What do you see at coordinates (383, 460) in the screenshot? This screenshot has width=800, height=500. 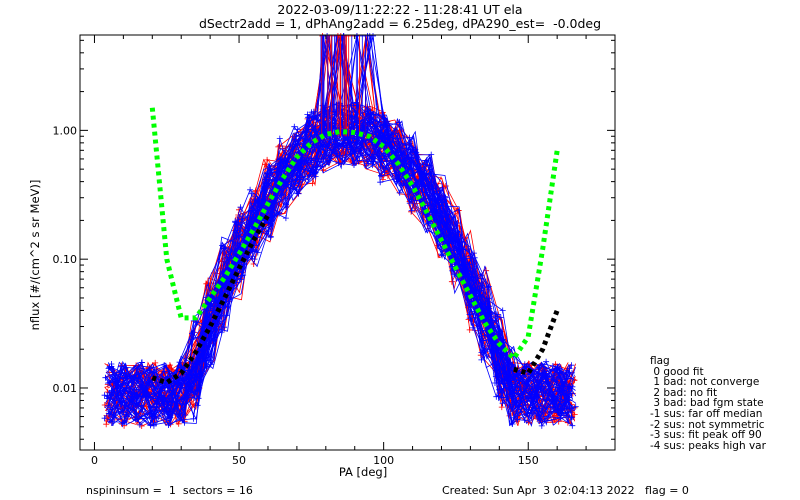 I see `x-tick-label: 100` at bounding box center [383, 460].